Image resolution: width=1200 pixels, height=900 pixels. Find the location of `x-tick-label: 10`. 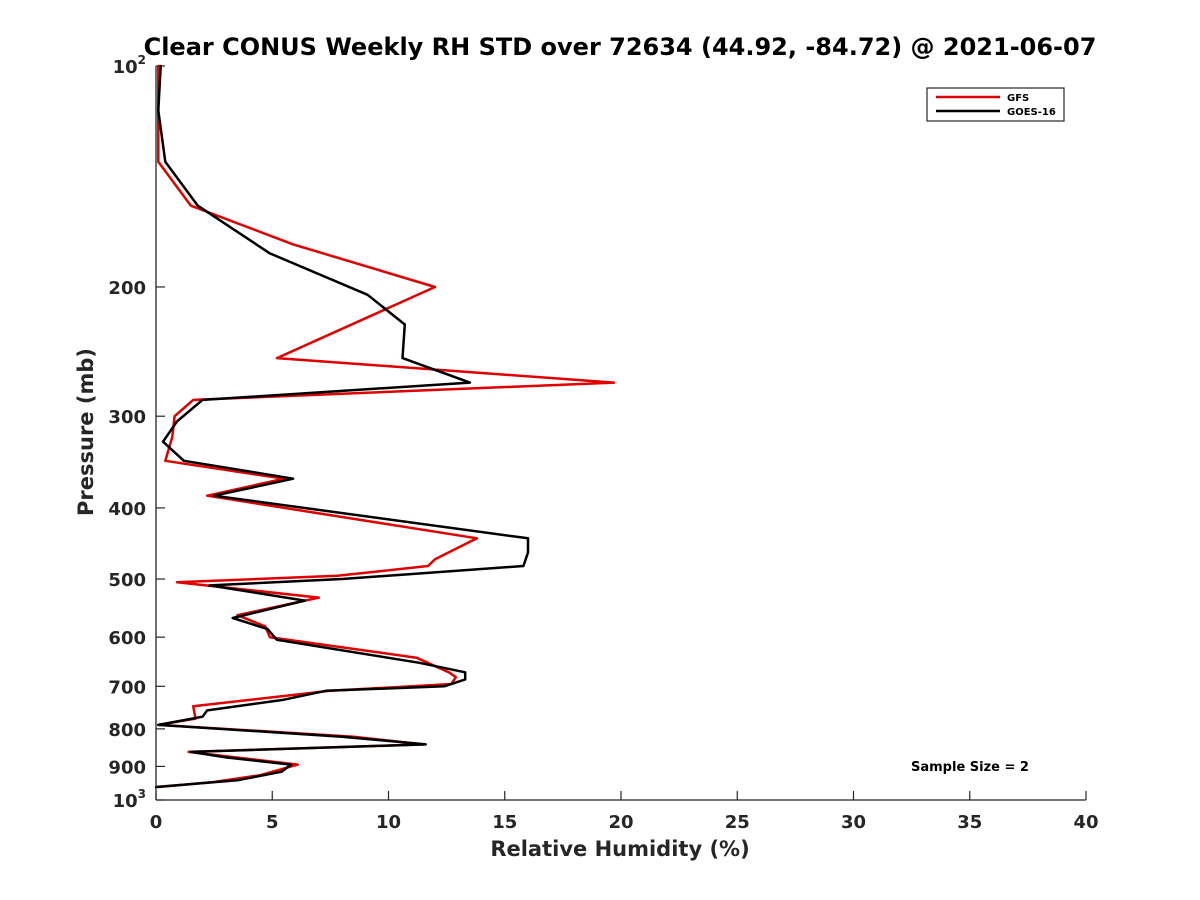

x-tick-label: 10 is located at coordinates (388, 822).